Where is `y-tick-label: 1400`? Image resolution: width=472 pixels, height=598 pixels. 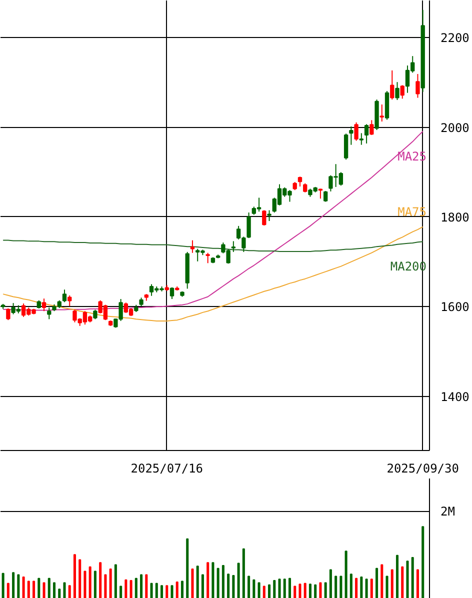
y-tick-label: 1400 is located at coordinates (455, 397).